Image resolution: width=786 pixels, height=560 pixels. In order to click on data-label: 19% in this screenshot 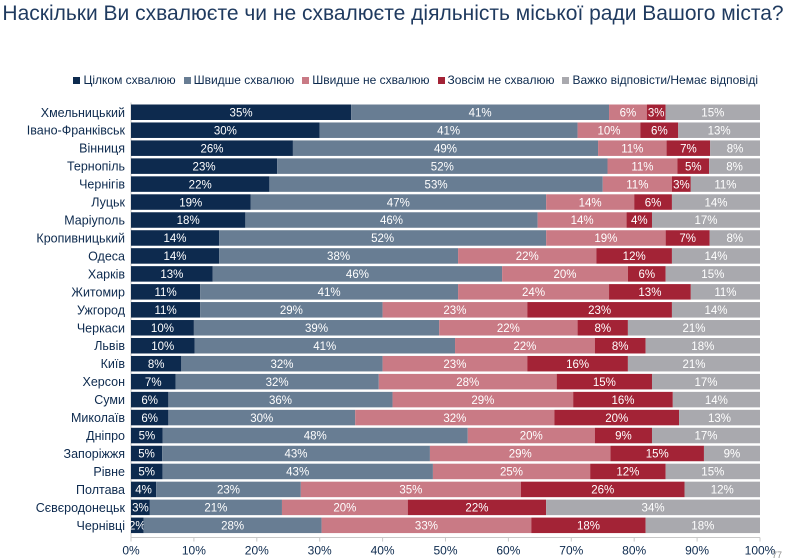, I will do `click(605, 239)`.